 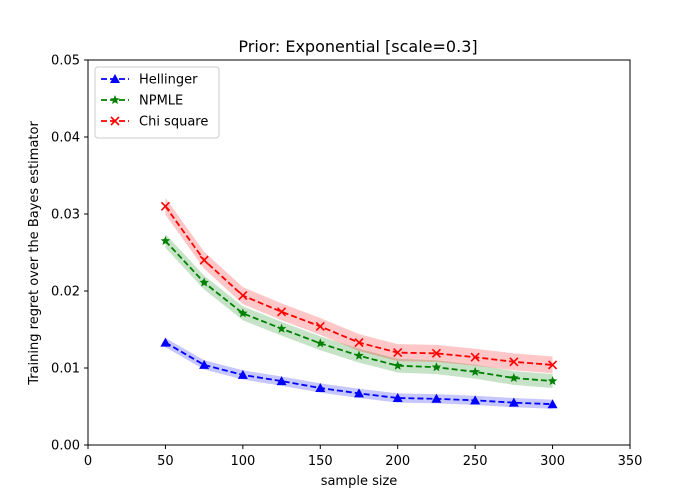 What do you see at coordinates (65, 446) in the screenshot?
I see `y-tick-label: 0.00` at bounding box center [65, 446].